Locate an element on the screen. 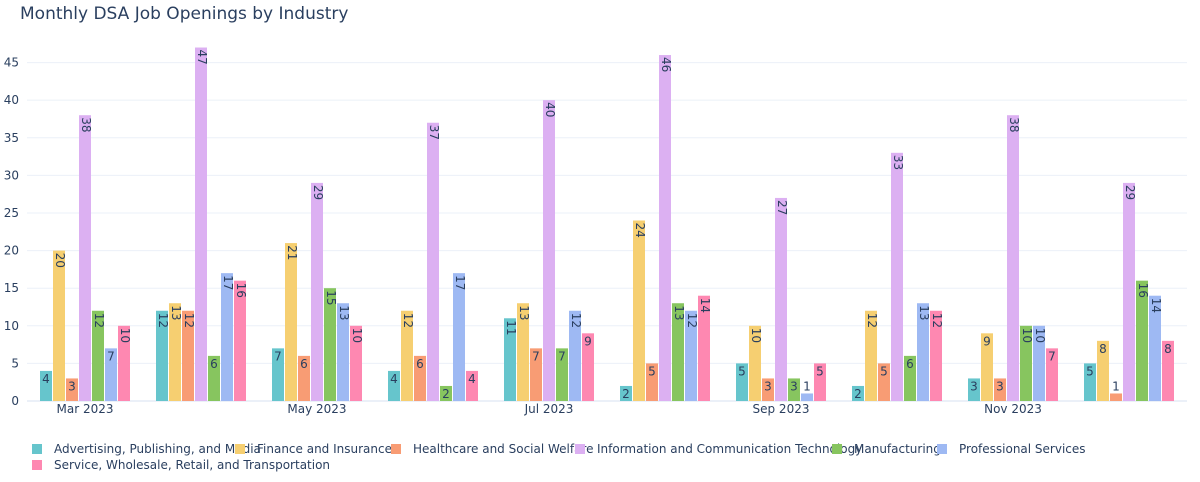  y-tick-label: 45 is located at coordinates (11, 63).